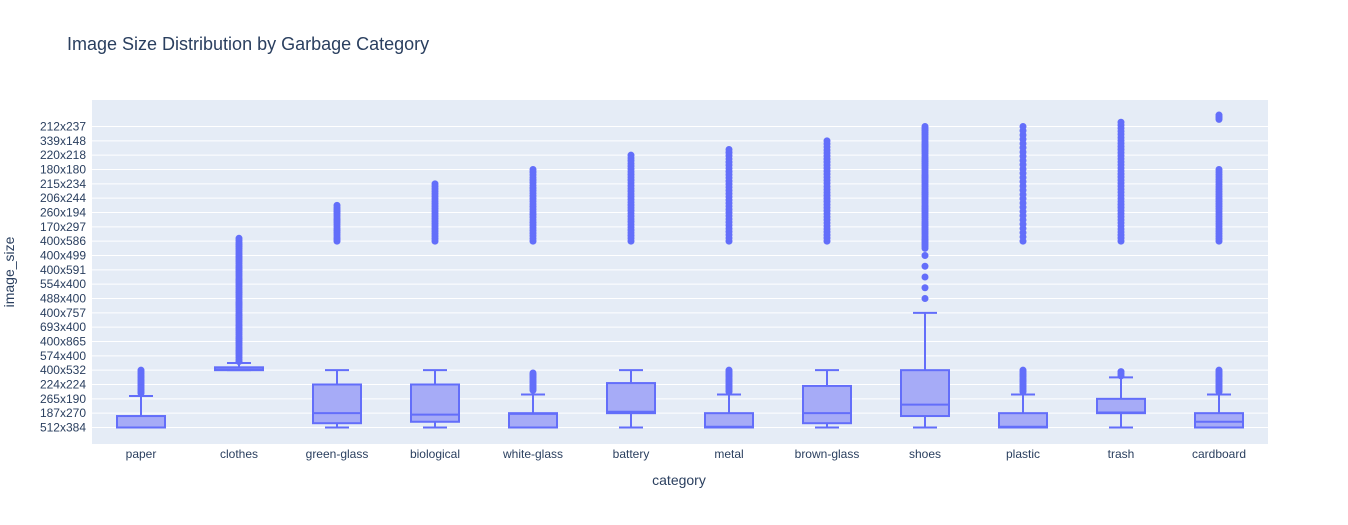  I want to click on y-tick-label: 187x270, so click(63, 413).